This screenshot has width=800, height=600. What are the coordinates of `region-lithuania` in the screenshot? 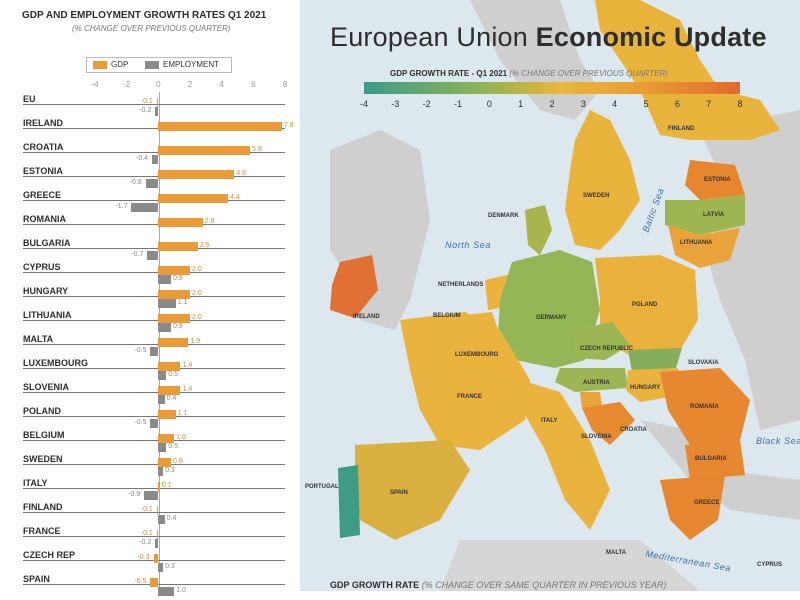 It's located at (704, 246).